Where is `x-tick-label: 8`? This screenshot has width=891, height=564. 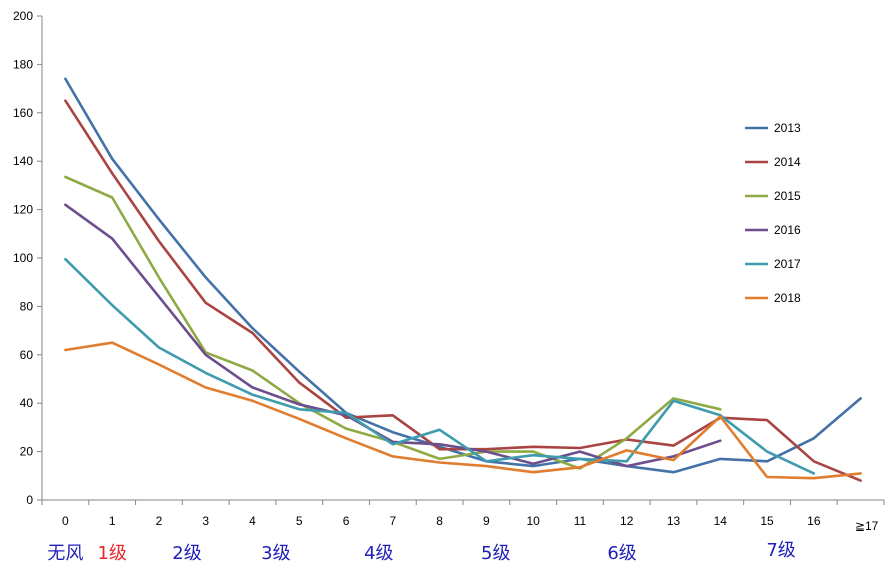
x-tick-label: 8 is located at coordinates (439, 521).